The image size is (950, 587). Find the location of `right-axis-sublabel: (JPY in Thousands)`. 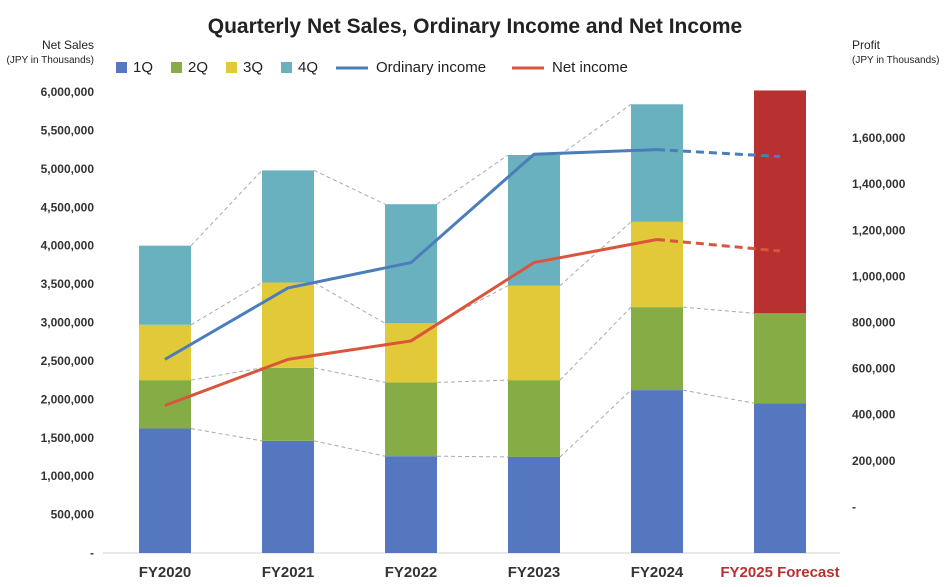

right-axis-sublabel: (JPY in Thousands) is located at coordinates (895, 60).